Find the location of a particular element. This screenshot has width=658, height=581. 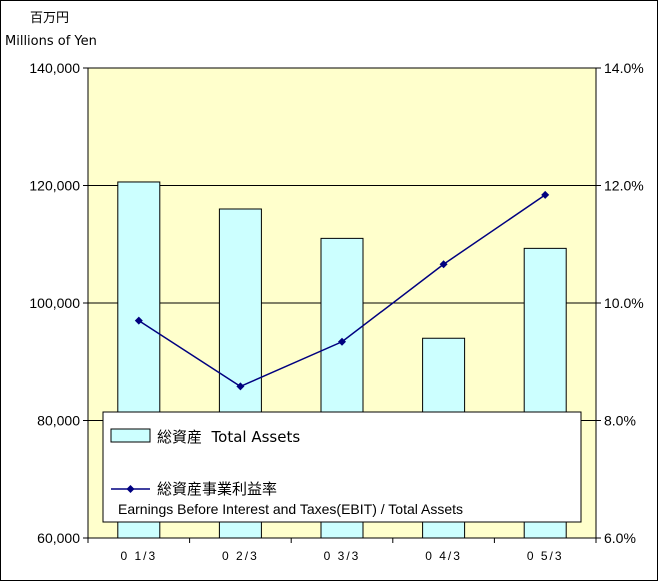

unit-label-jp: 百万円 is located at coordinates (49, 18).